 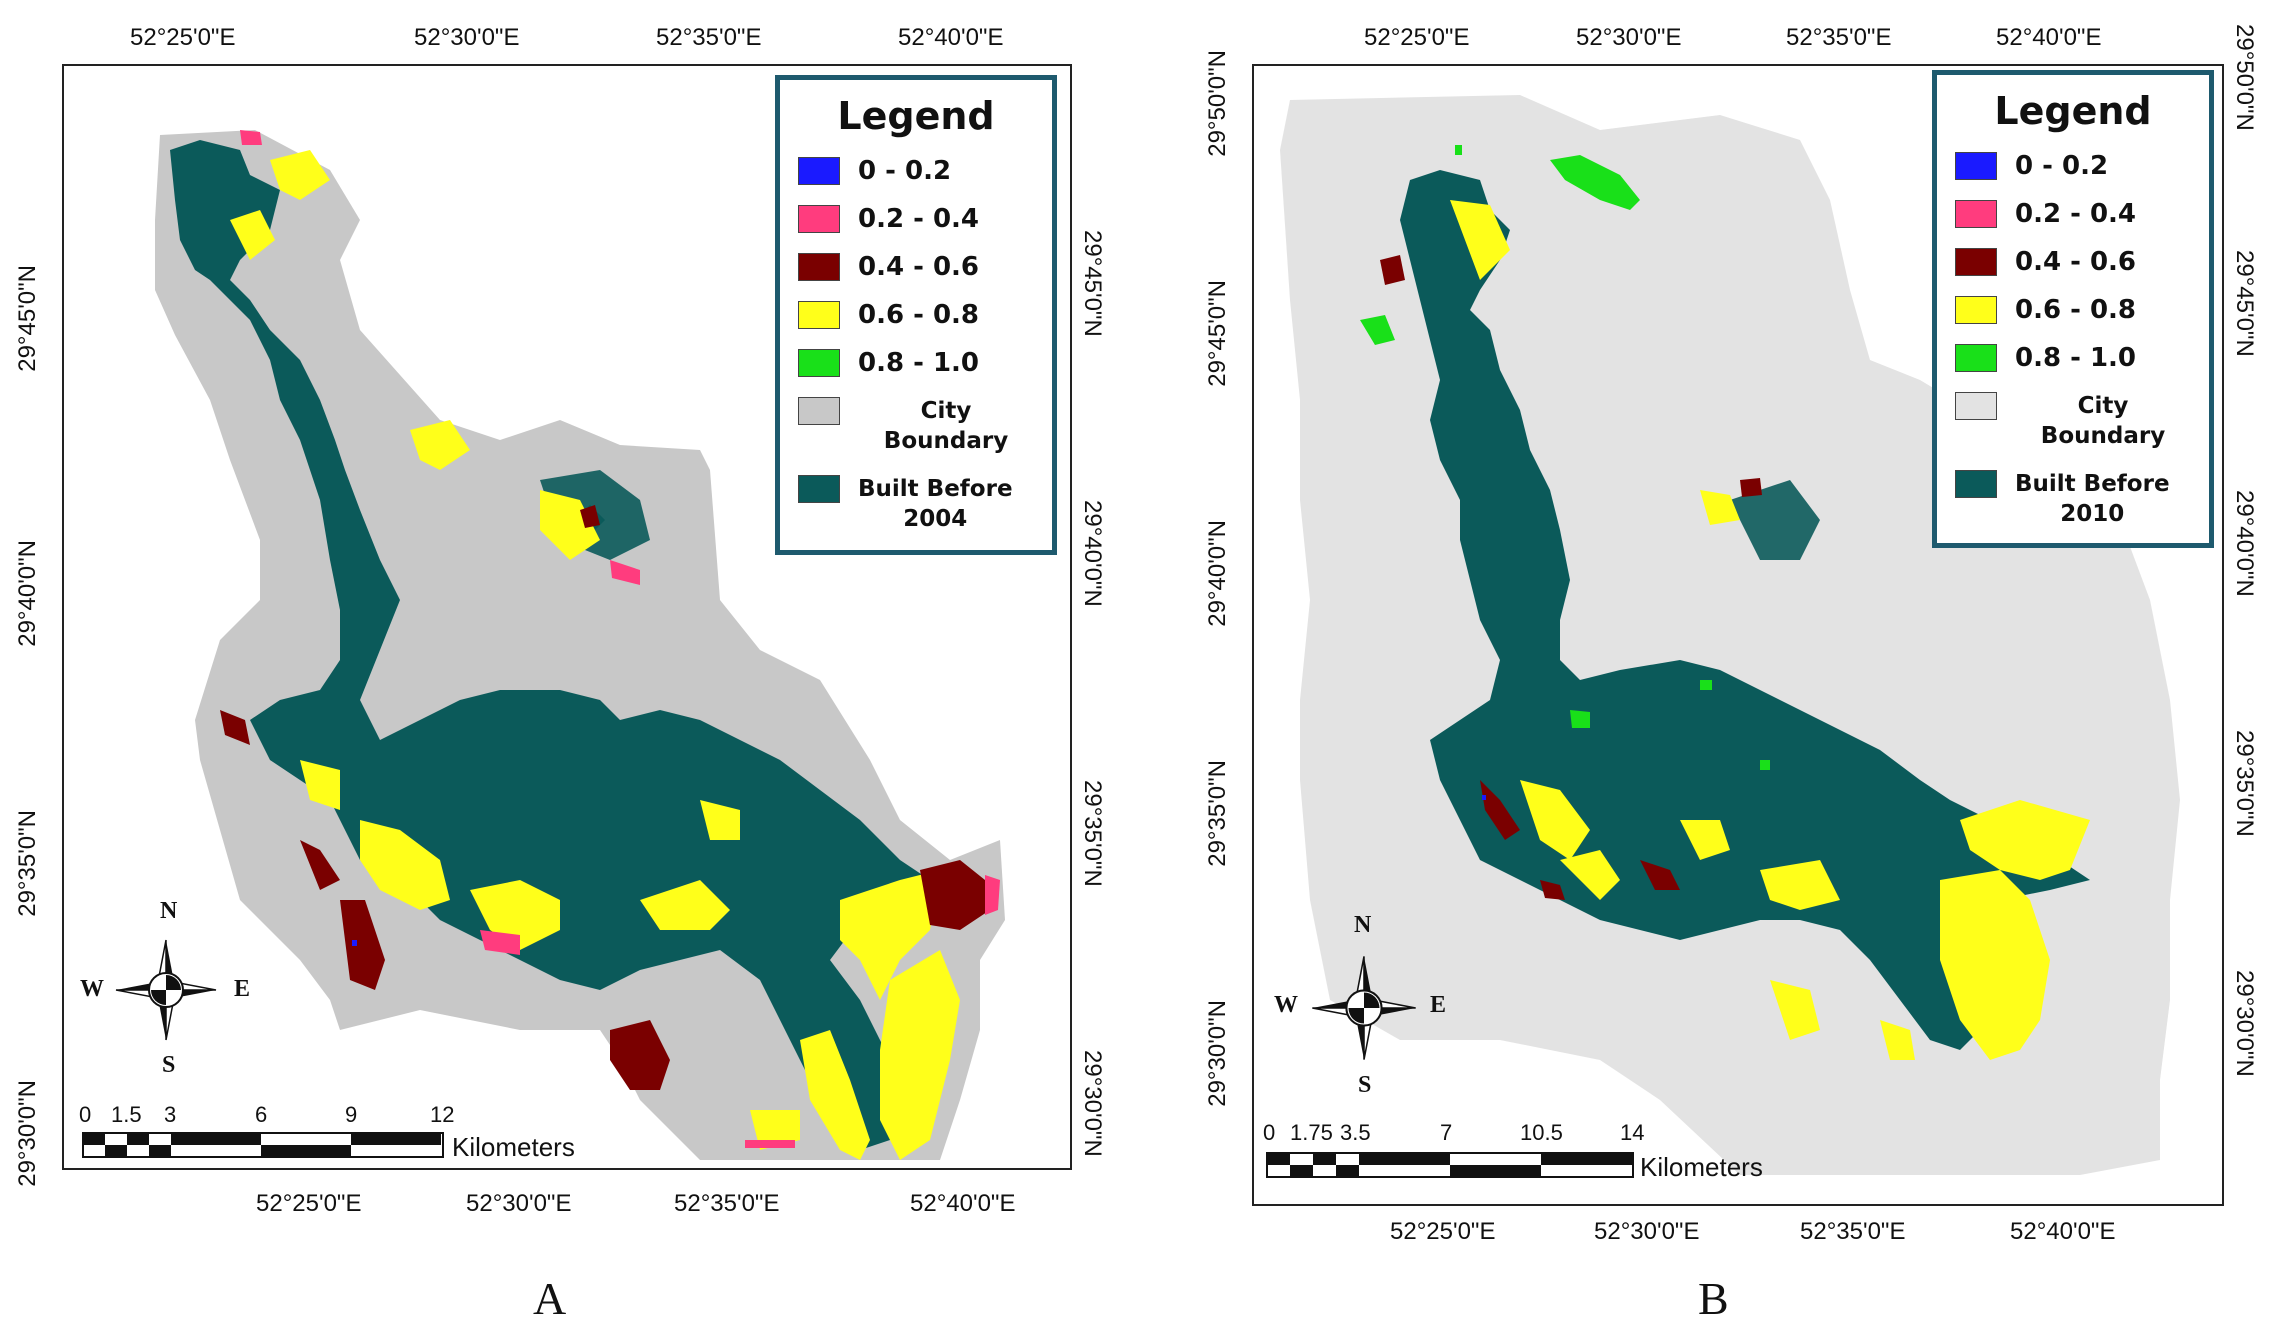 What do you see at coordinates (1217, 333) in the screenshot?
I see `lat-label-left-b-2: 29°45'0"N` at bounding box center [1217, 333].